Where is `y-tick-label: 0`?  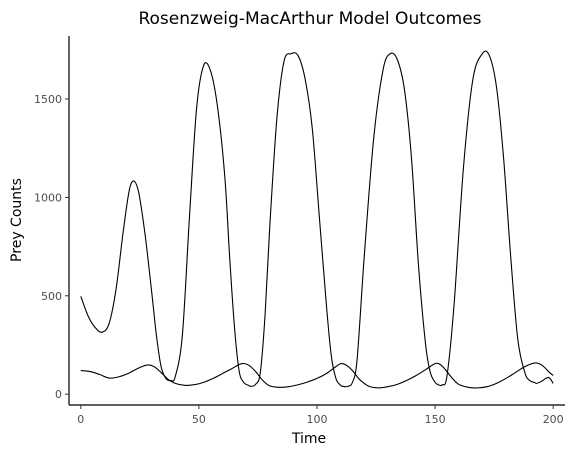
y-tick-label: 0 is located at coordinates (58, 394).